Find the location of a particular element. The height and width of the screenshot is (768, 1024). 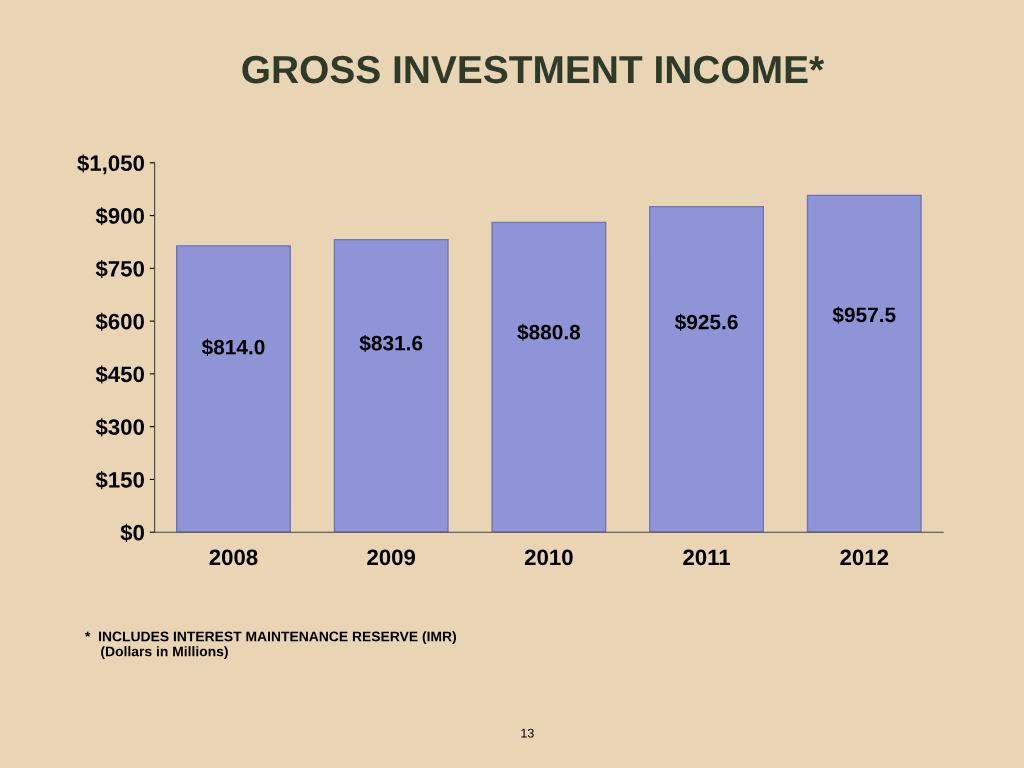

x-tick-label: 2011 is located at coordinates (707, 557).